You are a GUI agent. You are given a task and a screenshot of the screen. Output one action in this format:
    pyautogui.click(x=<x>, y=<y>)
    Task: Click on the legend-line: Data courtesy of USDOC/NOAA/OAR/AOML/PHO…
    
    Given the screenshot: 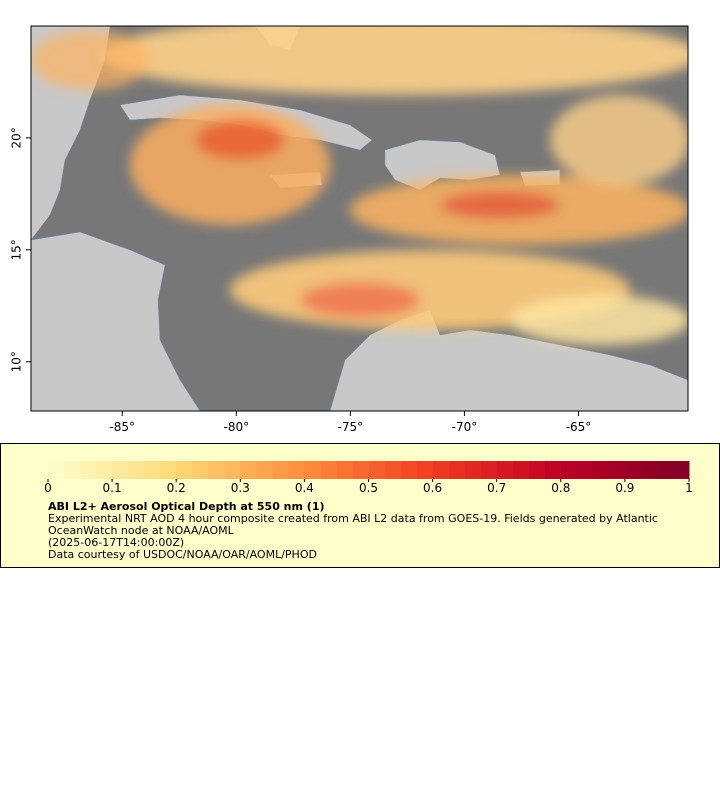 What is the action you would take?
    pyautogui.click(x=182, y=554)
    